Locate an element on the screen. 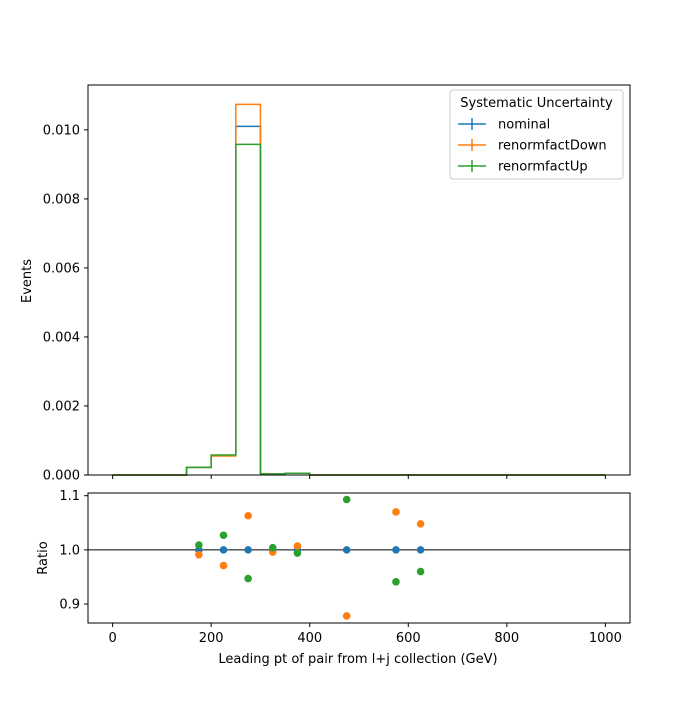 The image size is (700, 704). main-y-tick-label: 0.004 is located at coordinates (61, 337).